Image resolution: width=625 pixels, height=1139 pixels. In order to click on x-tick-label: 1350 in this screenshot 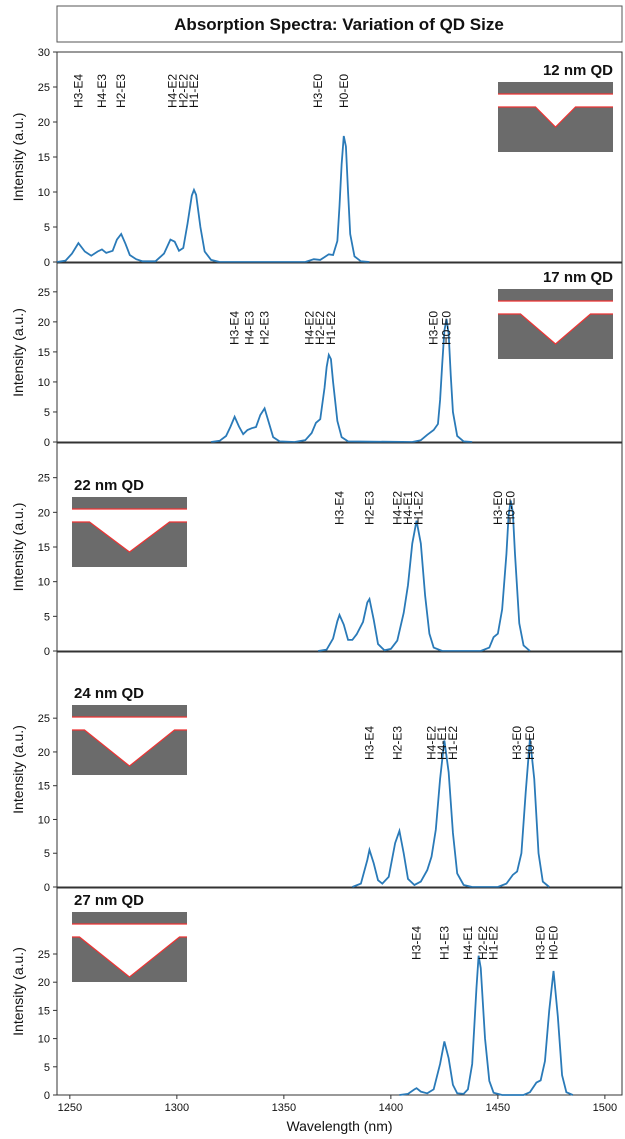, I will do `click(284, 1108)`.